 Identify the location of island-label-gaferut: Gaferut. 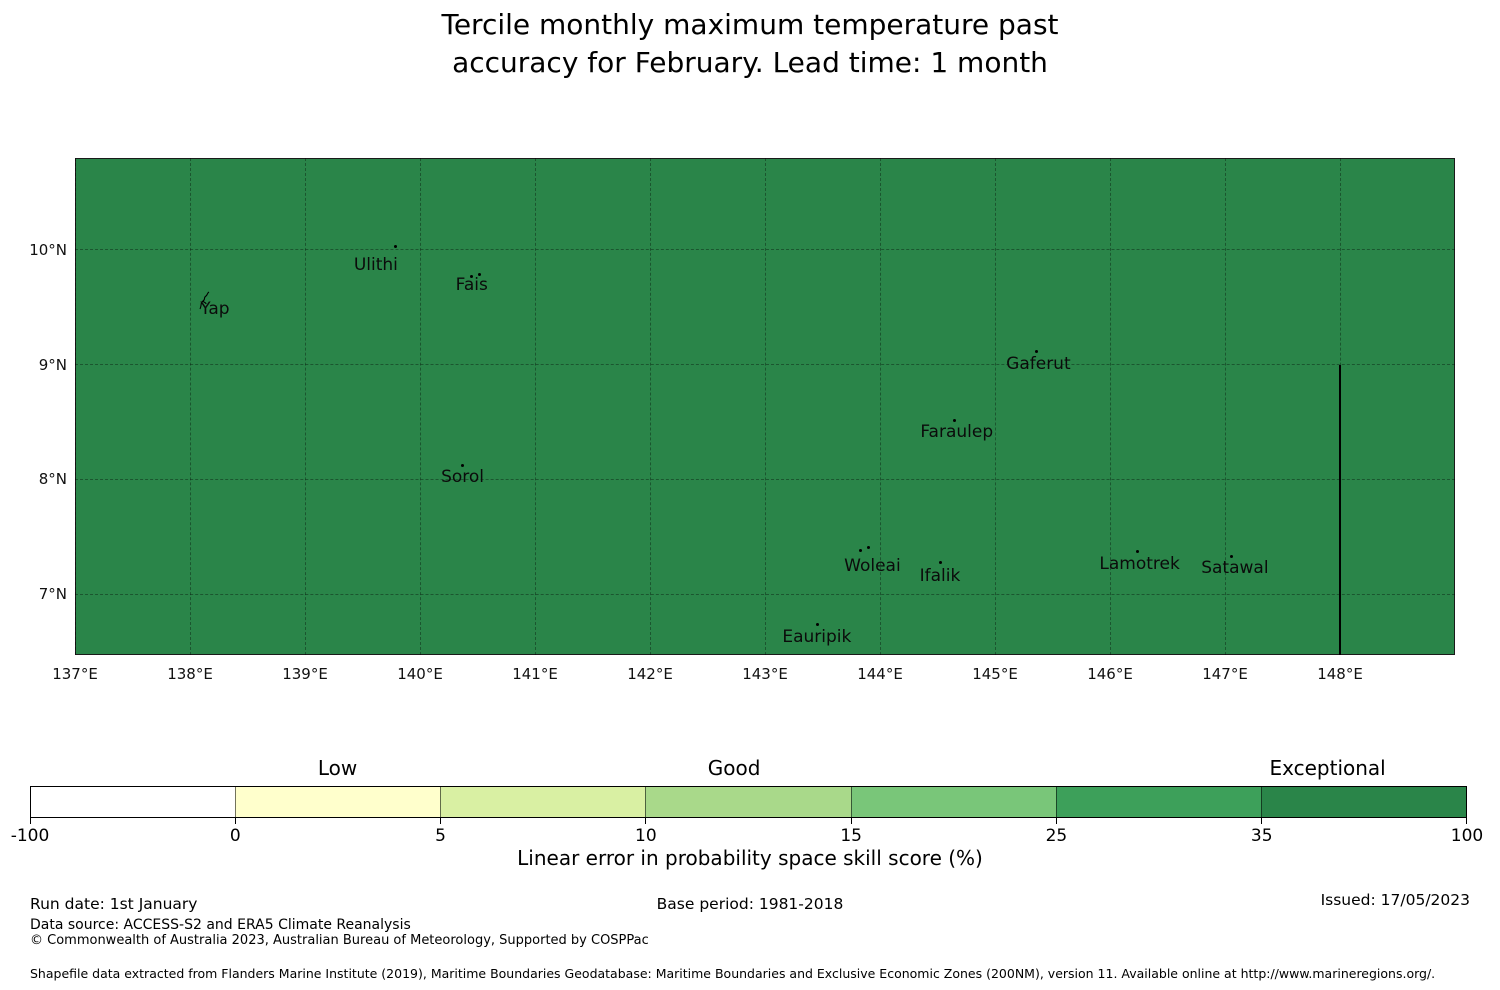
(1038, 363).